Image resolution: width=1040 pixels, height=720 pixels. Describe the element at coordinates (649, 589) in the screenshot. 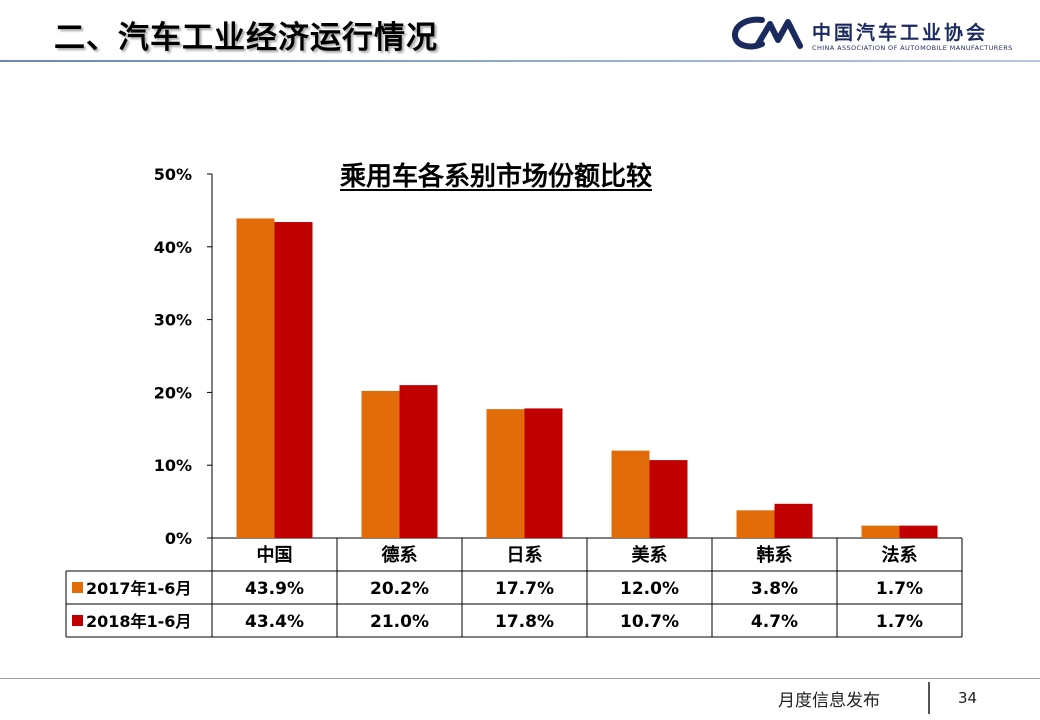

I see `data-label: 12.0%` at that location.